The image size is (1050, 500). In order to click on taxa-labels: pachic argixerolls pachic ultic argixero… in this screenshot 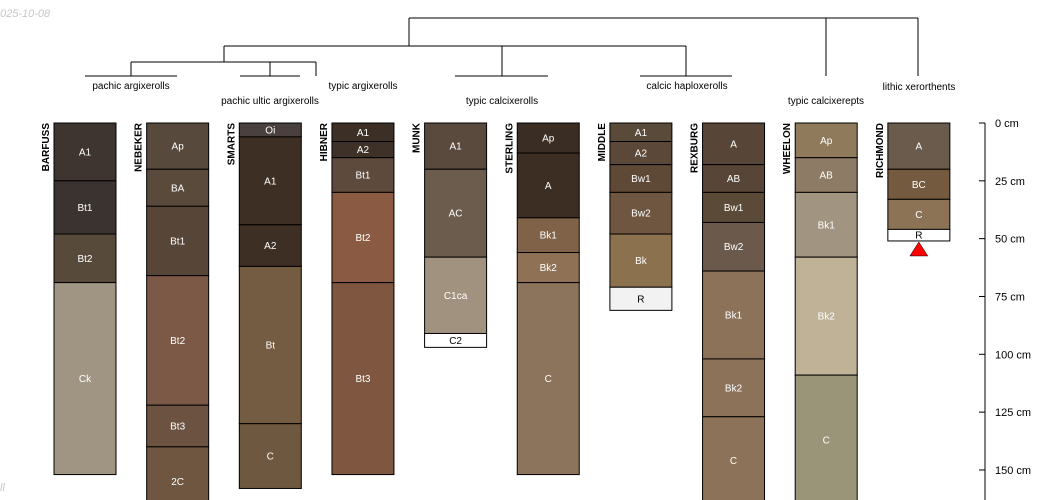, I will do `click(523, 94)`.